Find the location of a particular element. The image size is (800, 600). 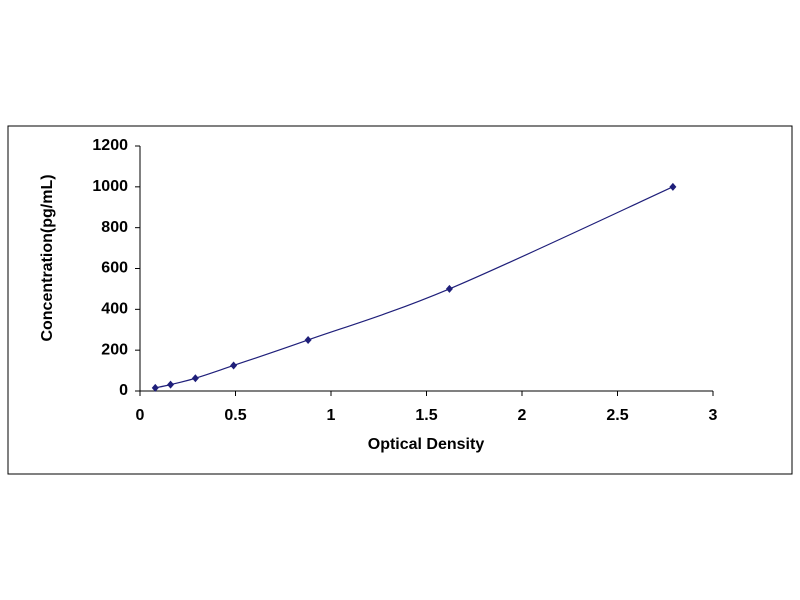

x-tick-label: 1 is located at coordinates (331, 415).